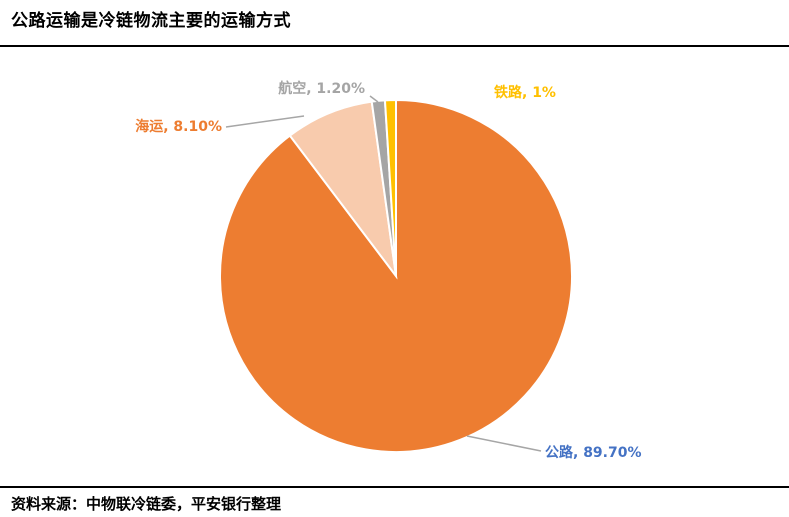 Image resolution: width=789 pixels, height=517 pixels. Describe the element at coordinates (394, 487) in the screenshot. I see `bottom-divider` at that location.